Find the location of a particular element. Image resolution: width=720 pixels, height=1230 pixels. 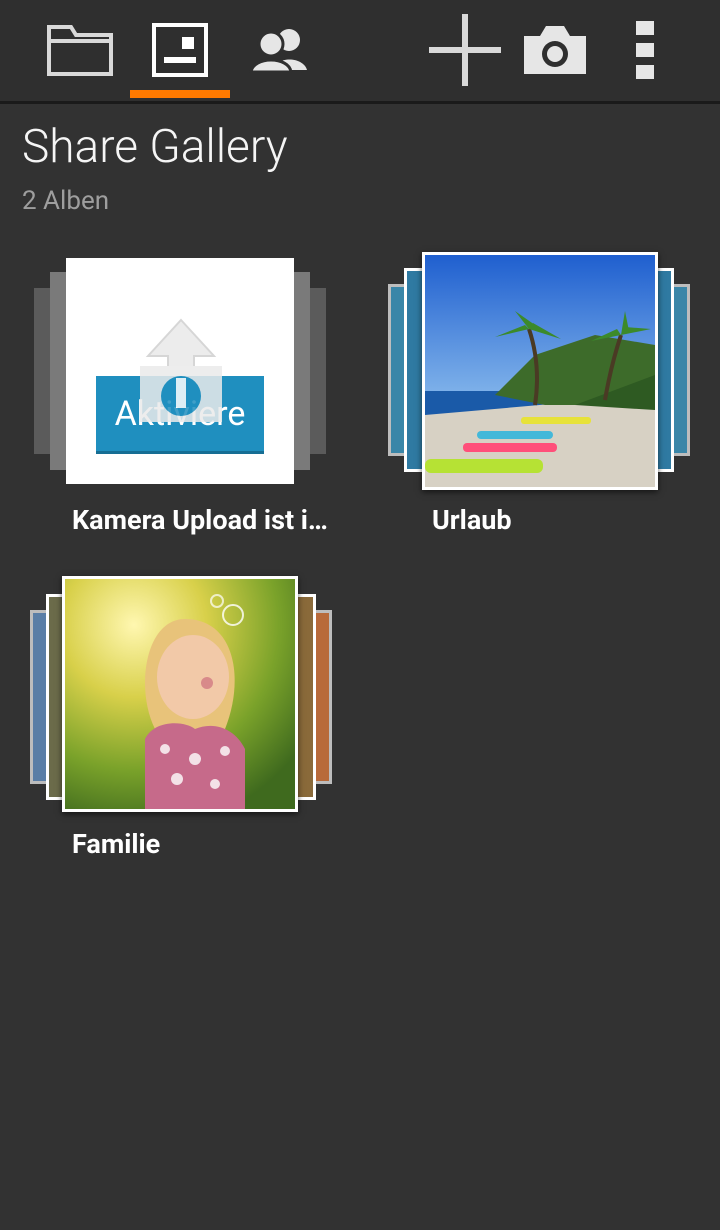

page-title: Share Gallery is located at coordinates (155, 147).